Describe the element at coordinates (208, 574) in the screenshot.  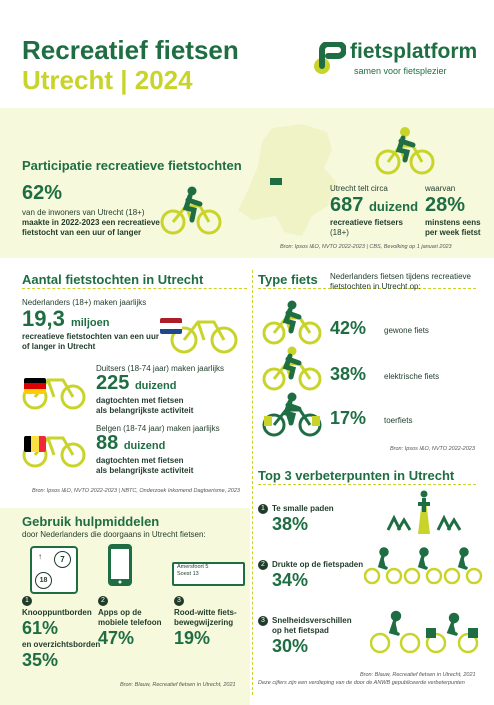
I see `road-sign-icon: Amersfoort 5 Soest 13` at that location.